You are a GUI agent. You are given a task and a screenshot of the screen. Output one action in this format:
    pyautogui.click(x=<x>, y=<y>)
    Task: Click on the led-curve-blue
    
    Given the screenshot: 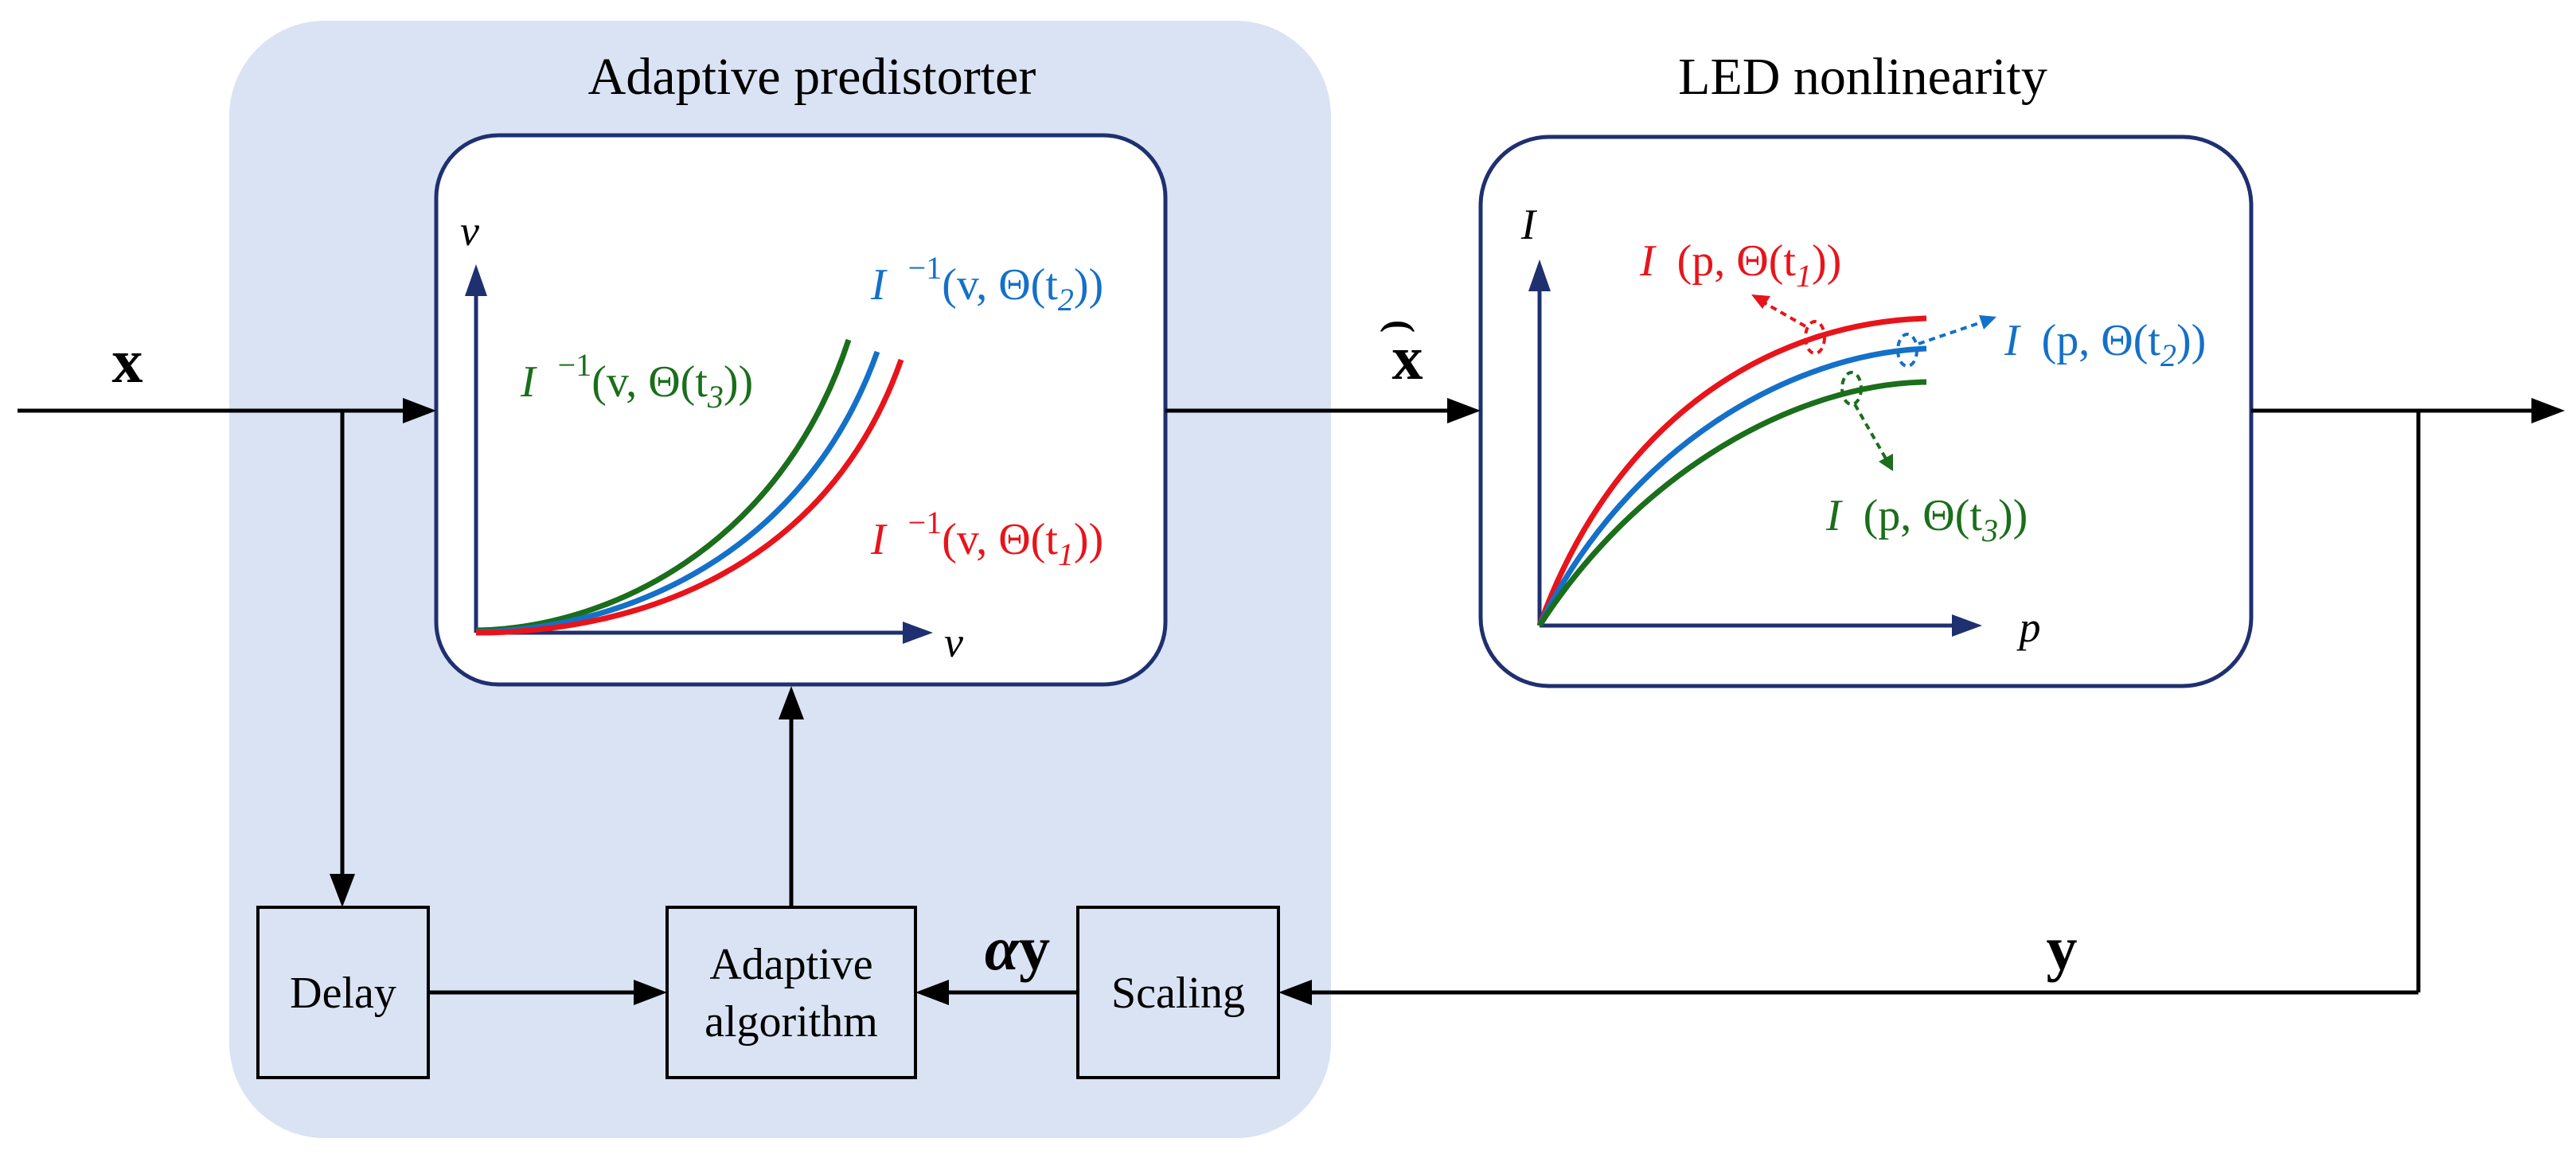 What is the action you would take?
    pyautogui.click(x=1731, y=486)
    